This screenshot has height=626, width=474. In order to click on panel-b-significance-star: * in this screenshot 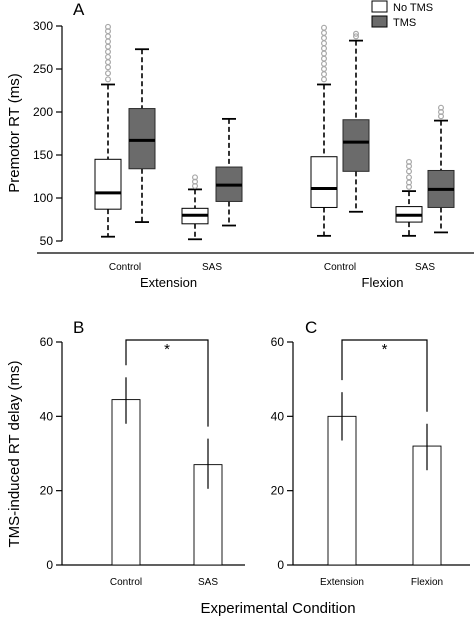, I will do `click(167, 349)`.